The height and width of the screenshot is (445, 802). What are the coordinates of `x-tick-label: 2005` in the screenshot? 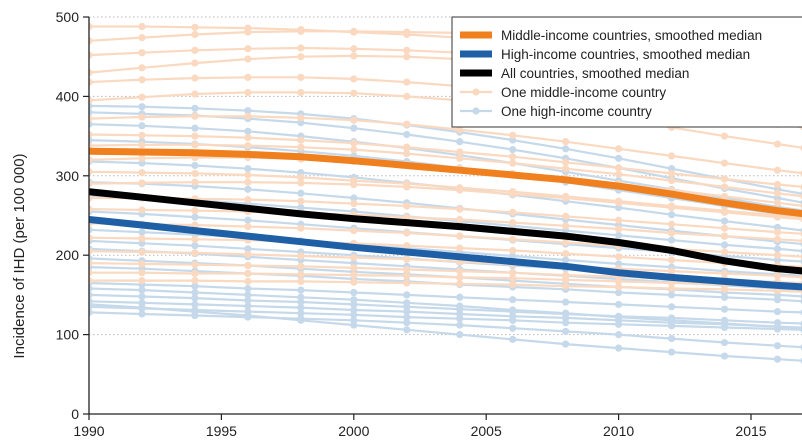 It's located at (486, 431).